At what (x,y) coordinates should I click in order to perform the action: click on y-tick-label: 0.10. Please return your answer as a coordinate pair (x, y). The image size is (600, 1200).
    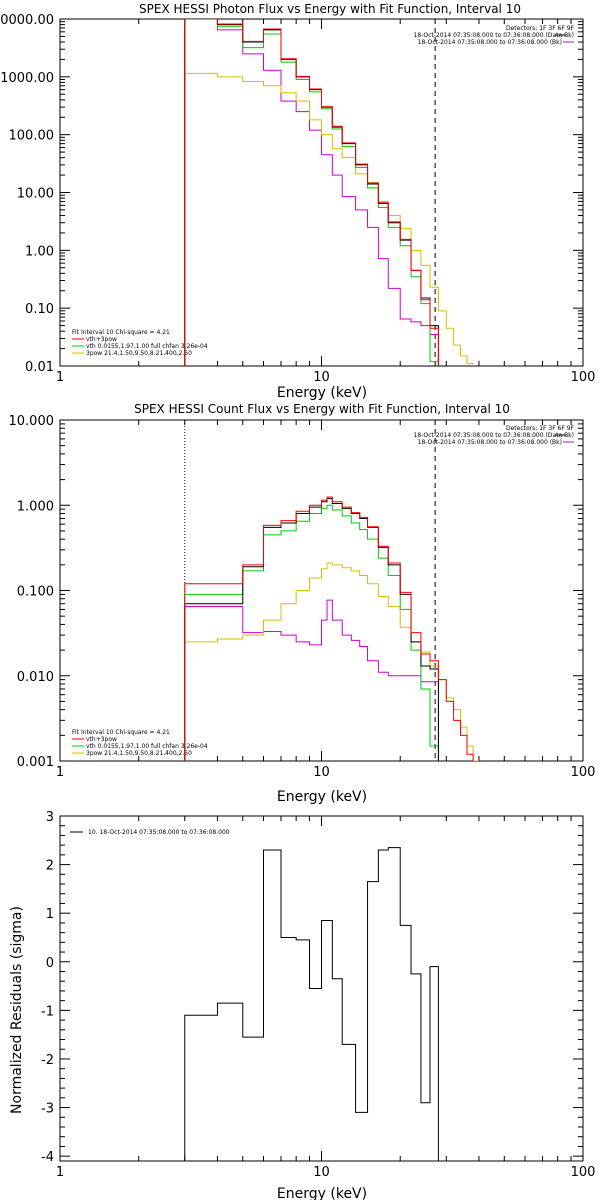
    Looking at the image, I should click on (39, 309).